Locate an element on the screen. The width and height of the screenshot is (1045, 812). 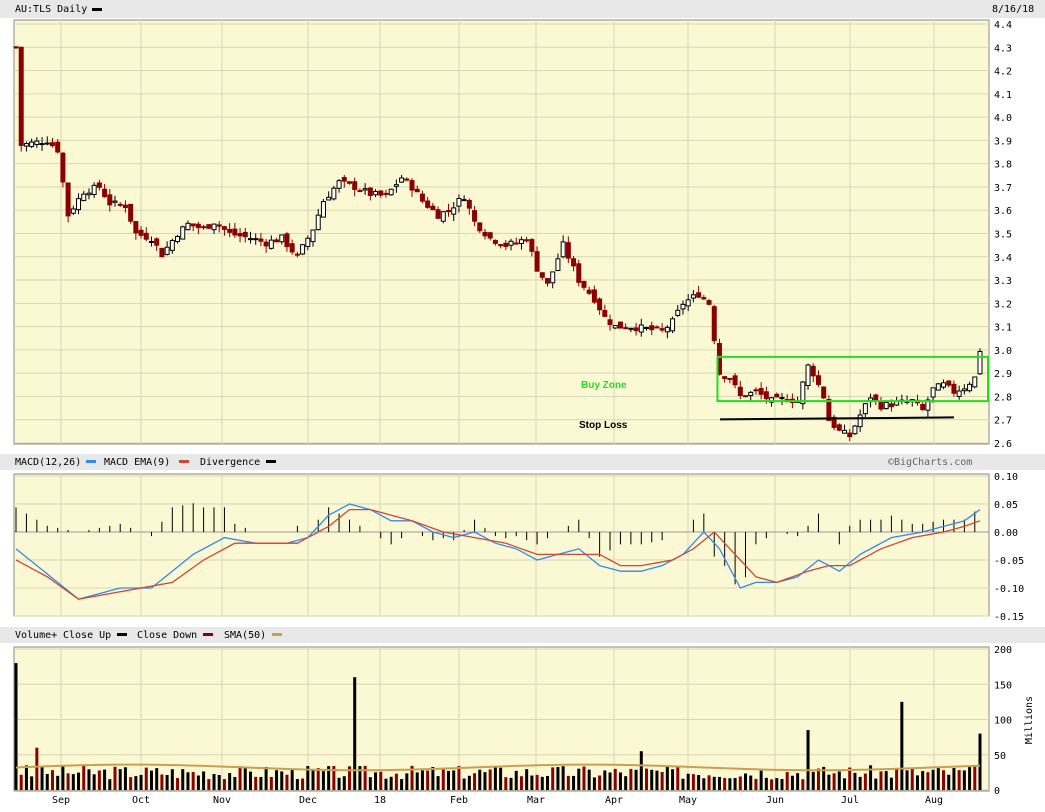
divergence-legend-swatch is located at coordinates (271, 461).